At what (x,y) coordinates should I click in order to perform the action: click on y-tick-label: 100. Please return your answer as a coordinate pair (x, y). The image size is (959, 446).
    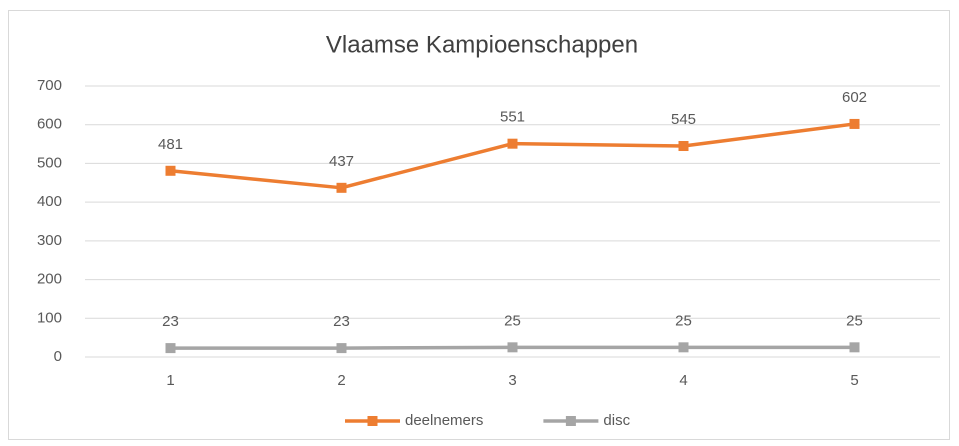
    Looking at the image, I should click on (49, 317).